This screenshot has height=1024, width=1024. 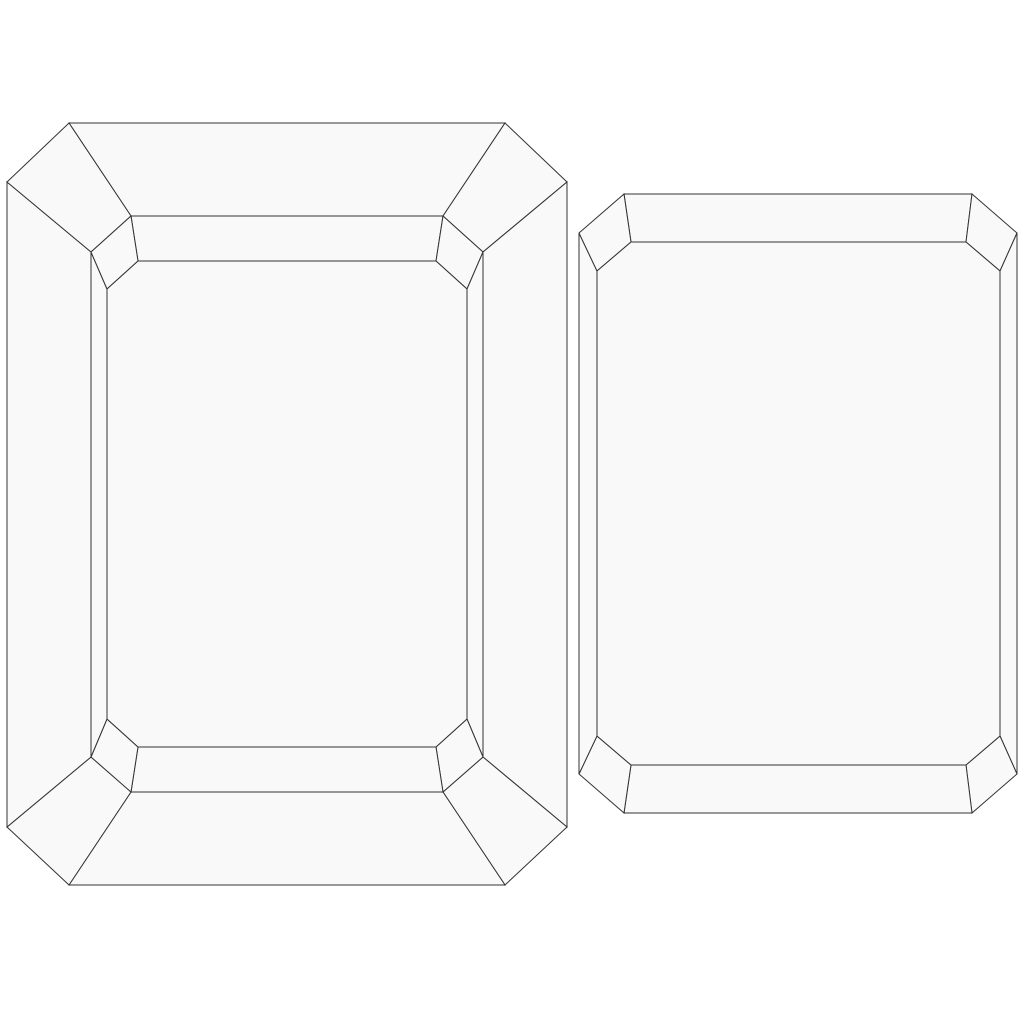 I want to click on inner-step-bottom, so click(x=287, y=769).